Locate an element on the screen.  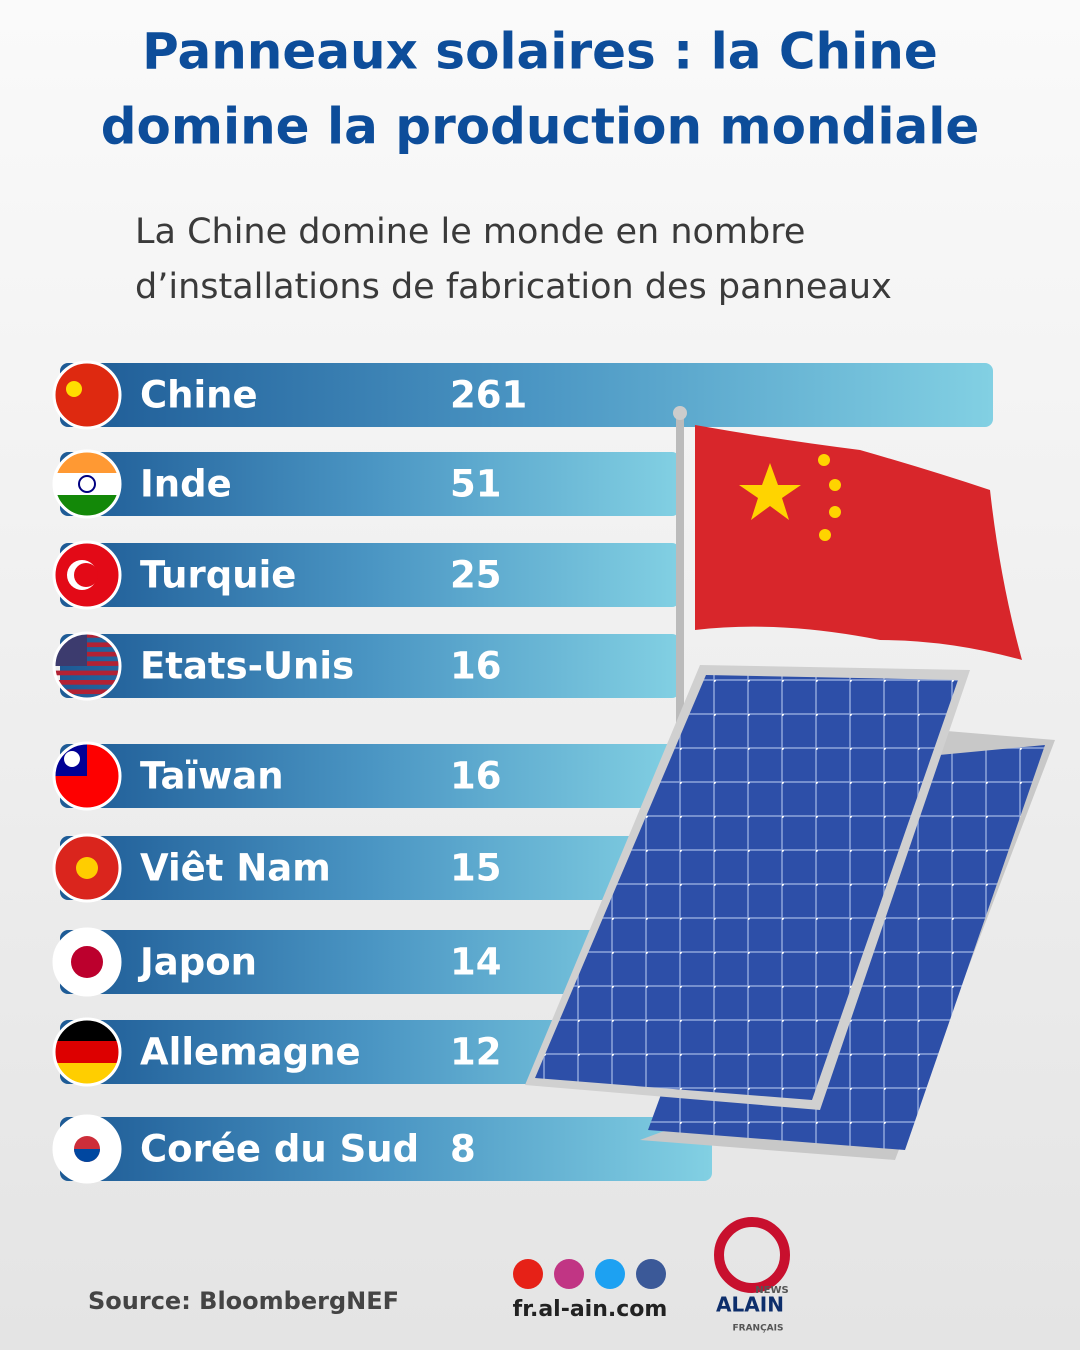
logo-name: ALAIN is located at coordinates (750, 1305).